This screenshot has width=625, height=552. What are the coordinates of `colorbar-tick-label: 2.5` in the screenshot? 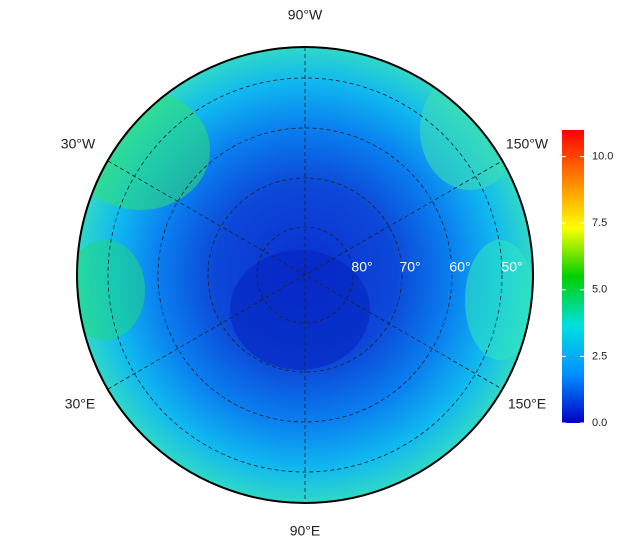 It's located at (599, 356).